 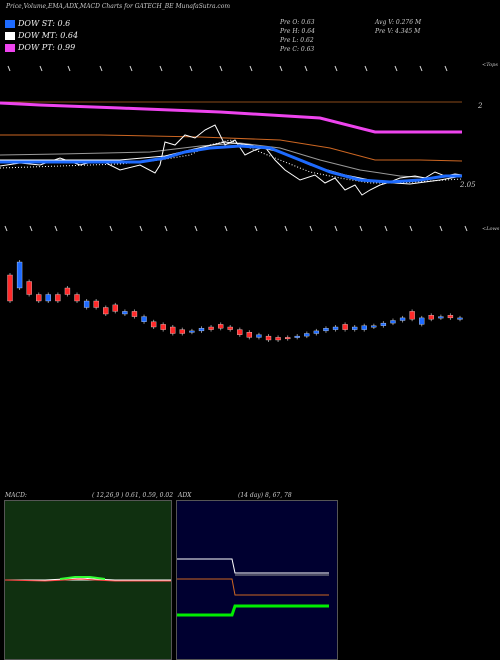 I want to click on dow-st-line, so click(x=231, y=164).